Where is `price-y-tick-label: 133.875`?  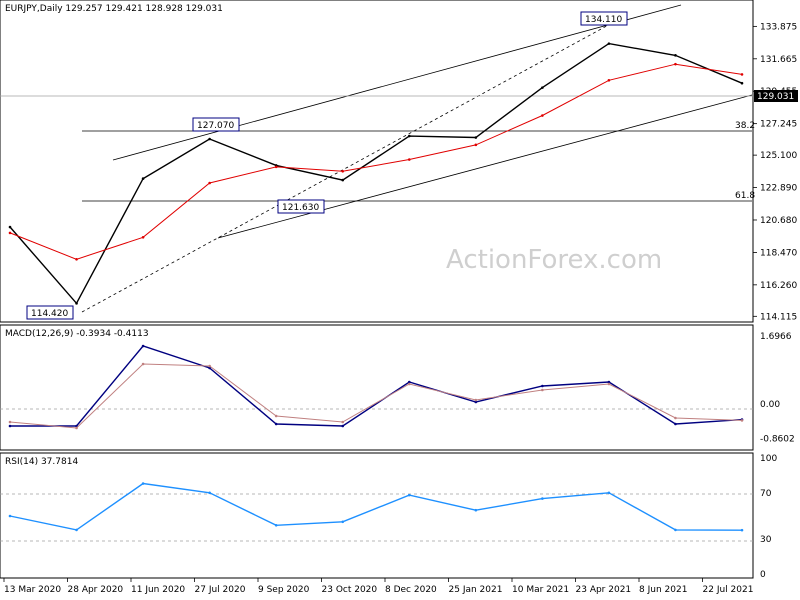
price-y-tick-label: 133.875 is located at coordinates (778, 27).